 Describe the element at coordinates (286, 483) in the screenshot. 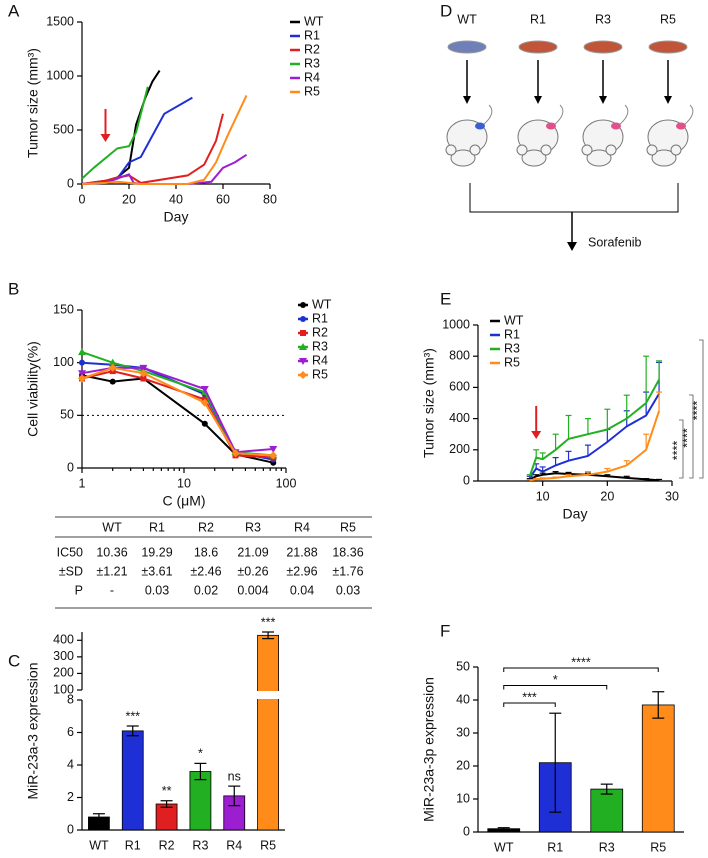

I see `x-tick-label: 100` at that location.